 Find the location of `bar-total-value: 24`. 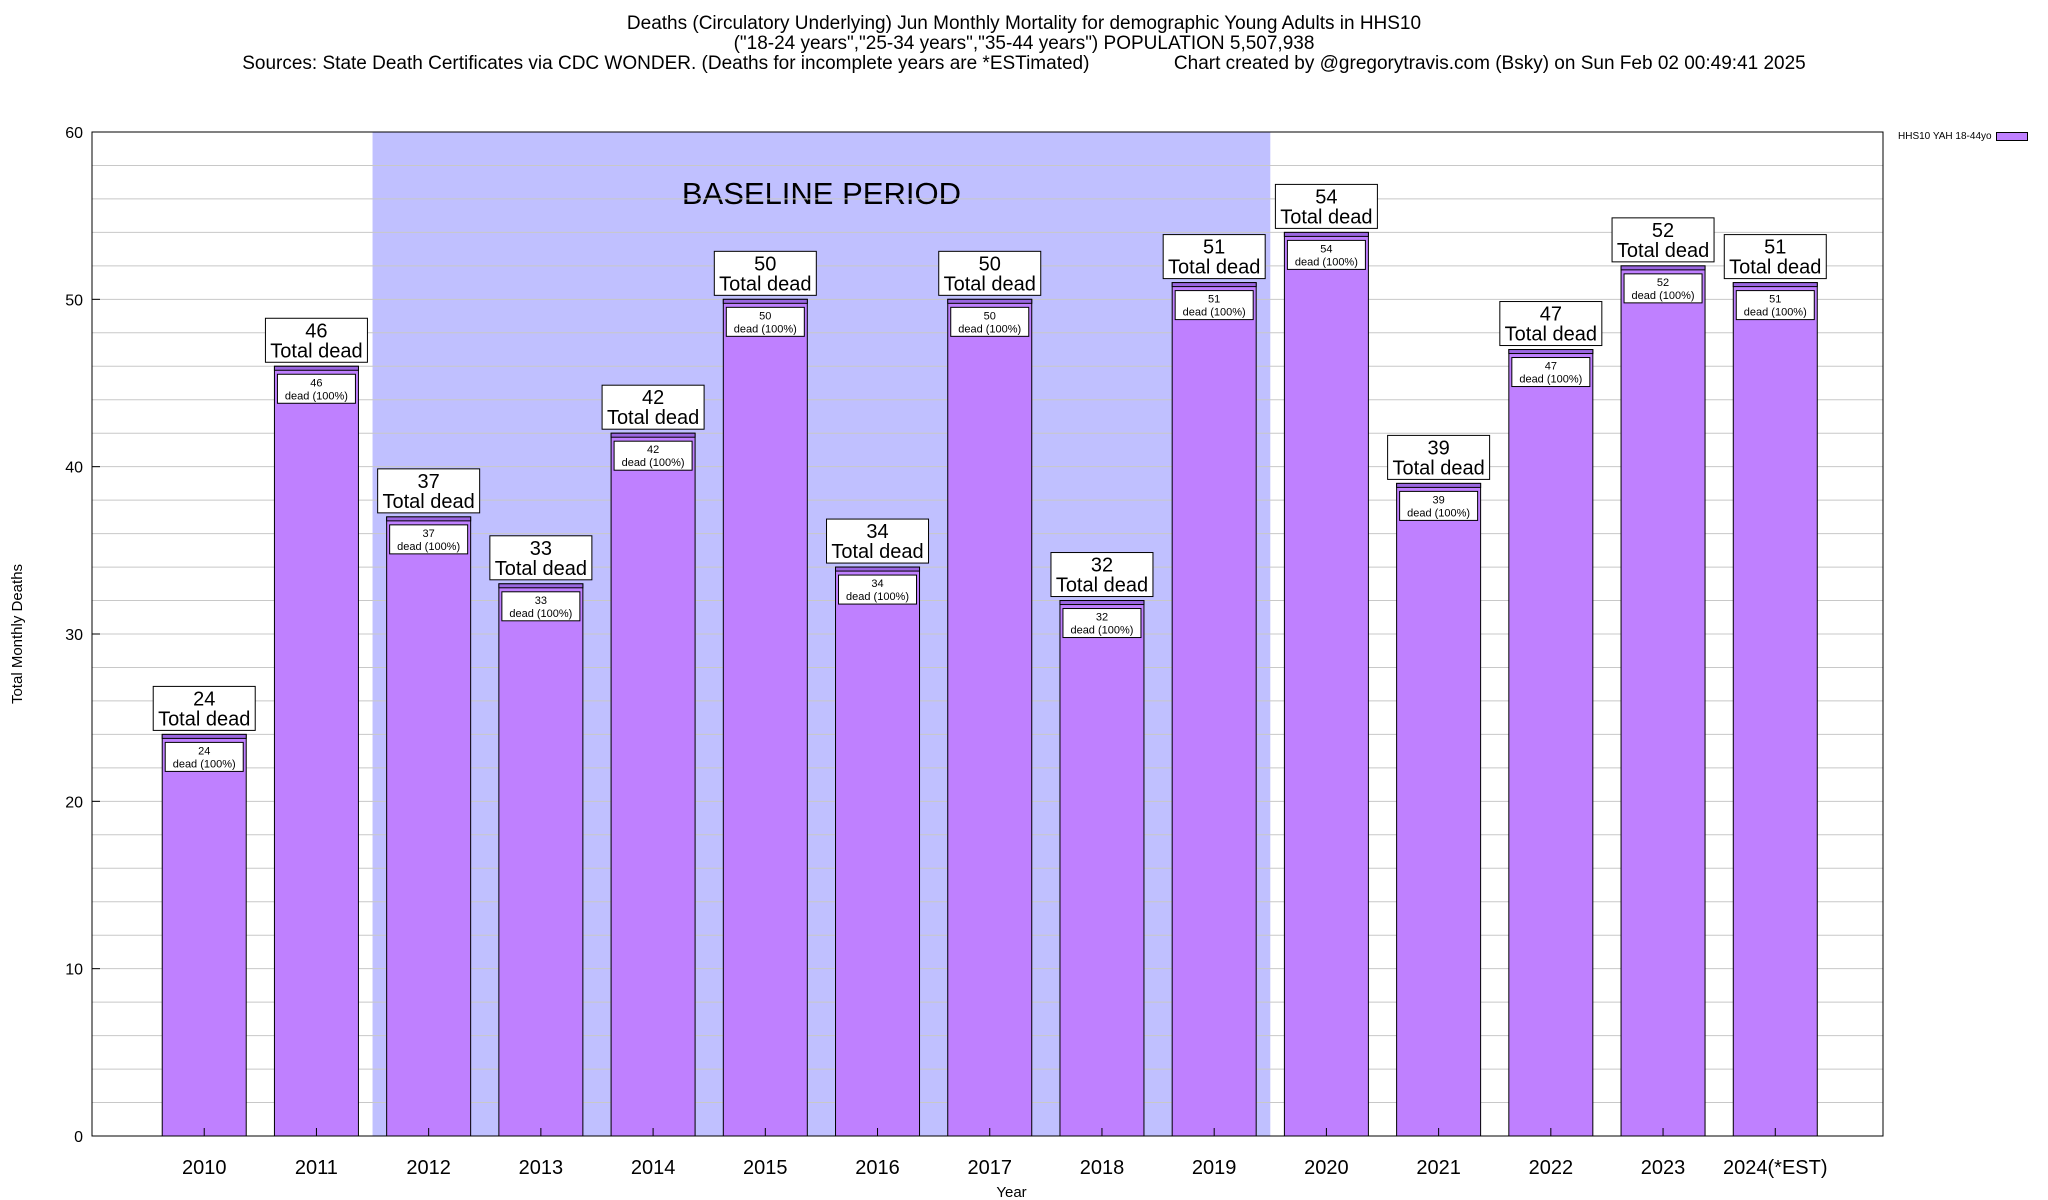

bar-total-value: 24 is located at coordinates (204, 699).